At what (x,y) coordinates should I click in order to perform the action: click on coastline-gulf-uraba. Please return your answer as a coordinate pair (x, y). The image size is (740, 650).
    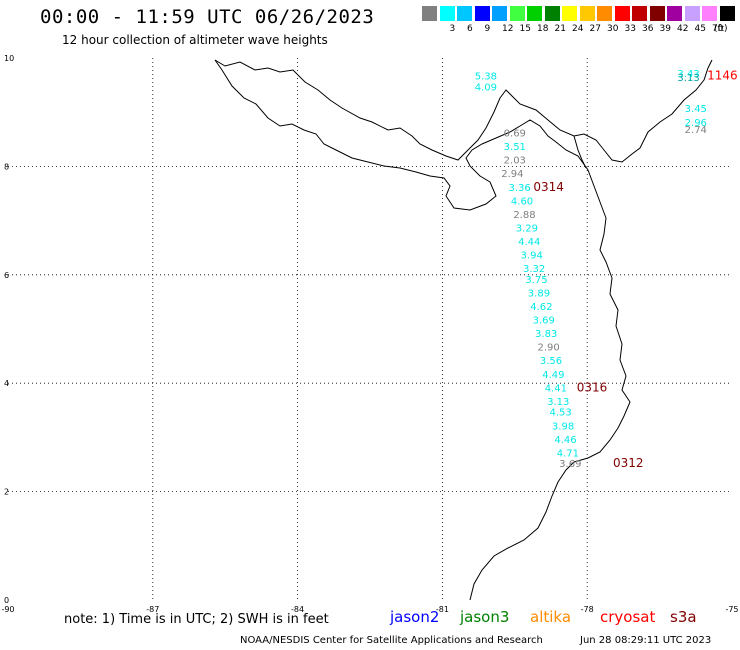
    Looking at the image, I should click on (580, 152).